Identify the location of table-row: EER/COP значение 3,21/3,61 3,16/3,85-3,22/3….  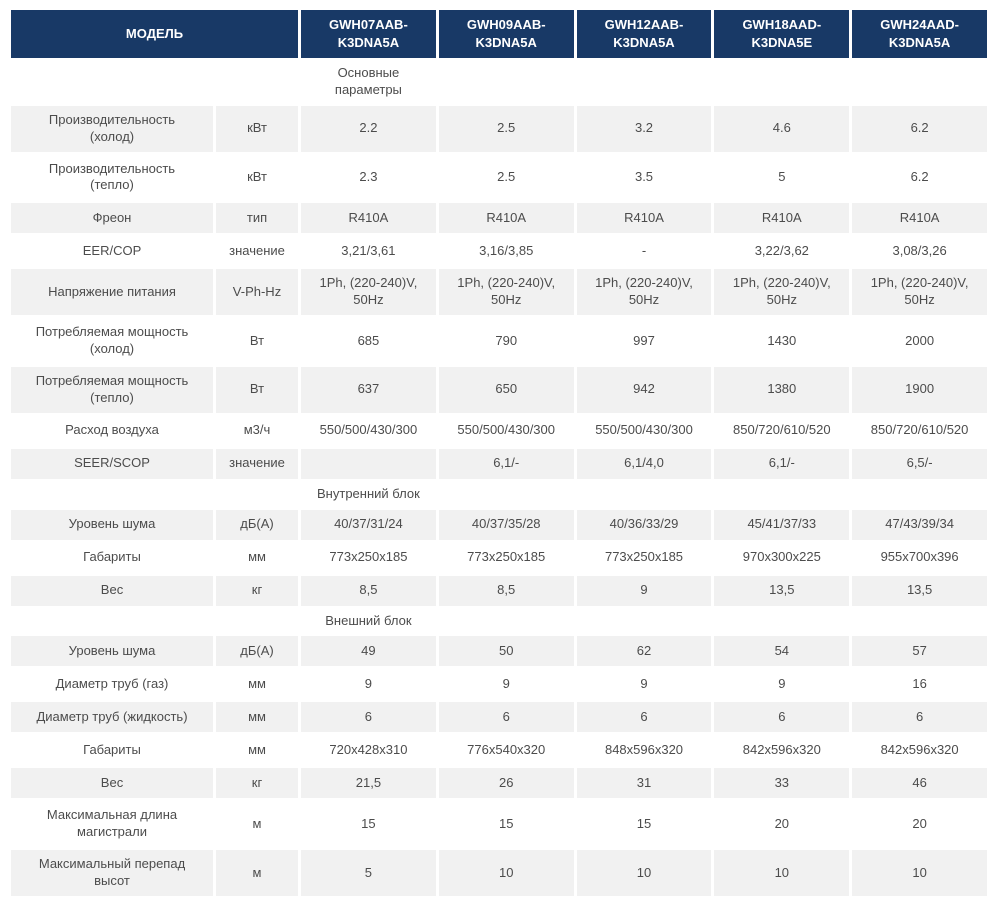
(499, 251).